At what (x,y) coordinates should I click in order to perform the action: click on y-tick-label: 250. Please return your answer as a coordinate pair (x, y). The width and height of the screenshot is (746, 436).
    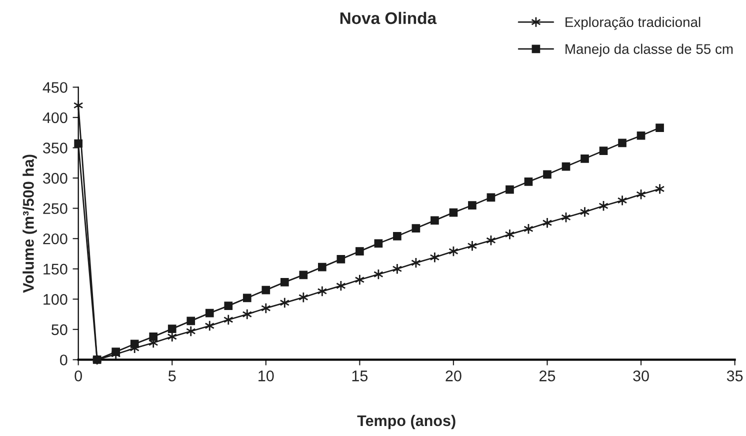
    Looking at the image, I should click on (55, 208).